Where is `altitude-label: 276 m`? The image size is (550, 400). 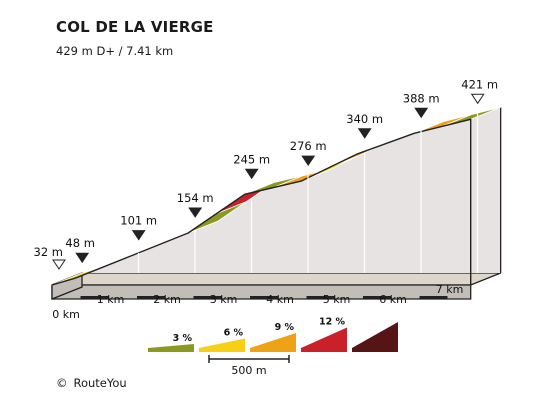 altitude-label: 276 m is located at coordinates (308, 146).